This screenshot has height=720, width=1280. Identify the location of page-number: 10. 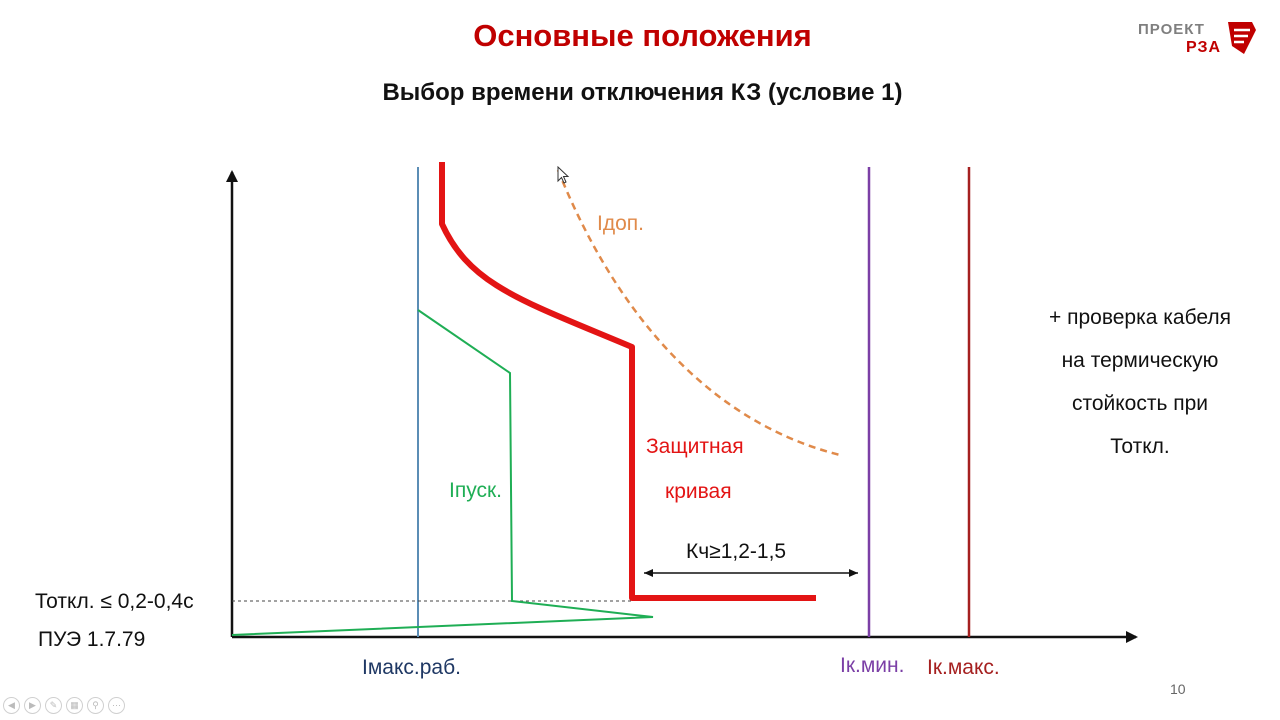
(1178, 689).